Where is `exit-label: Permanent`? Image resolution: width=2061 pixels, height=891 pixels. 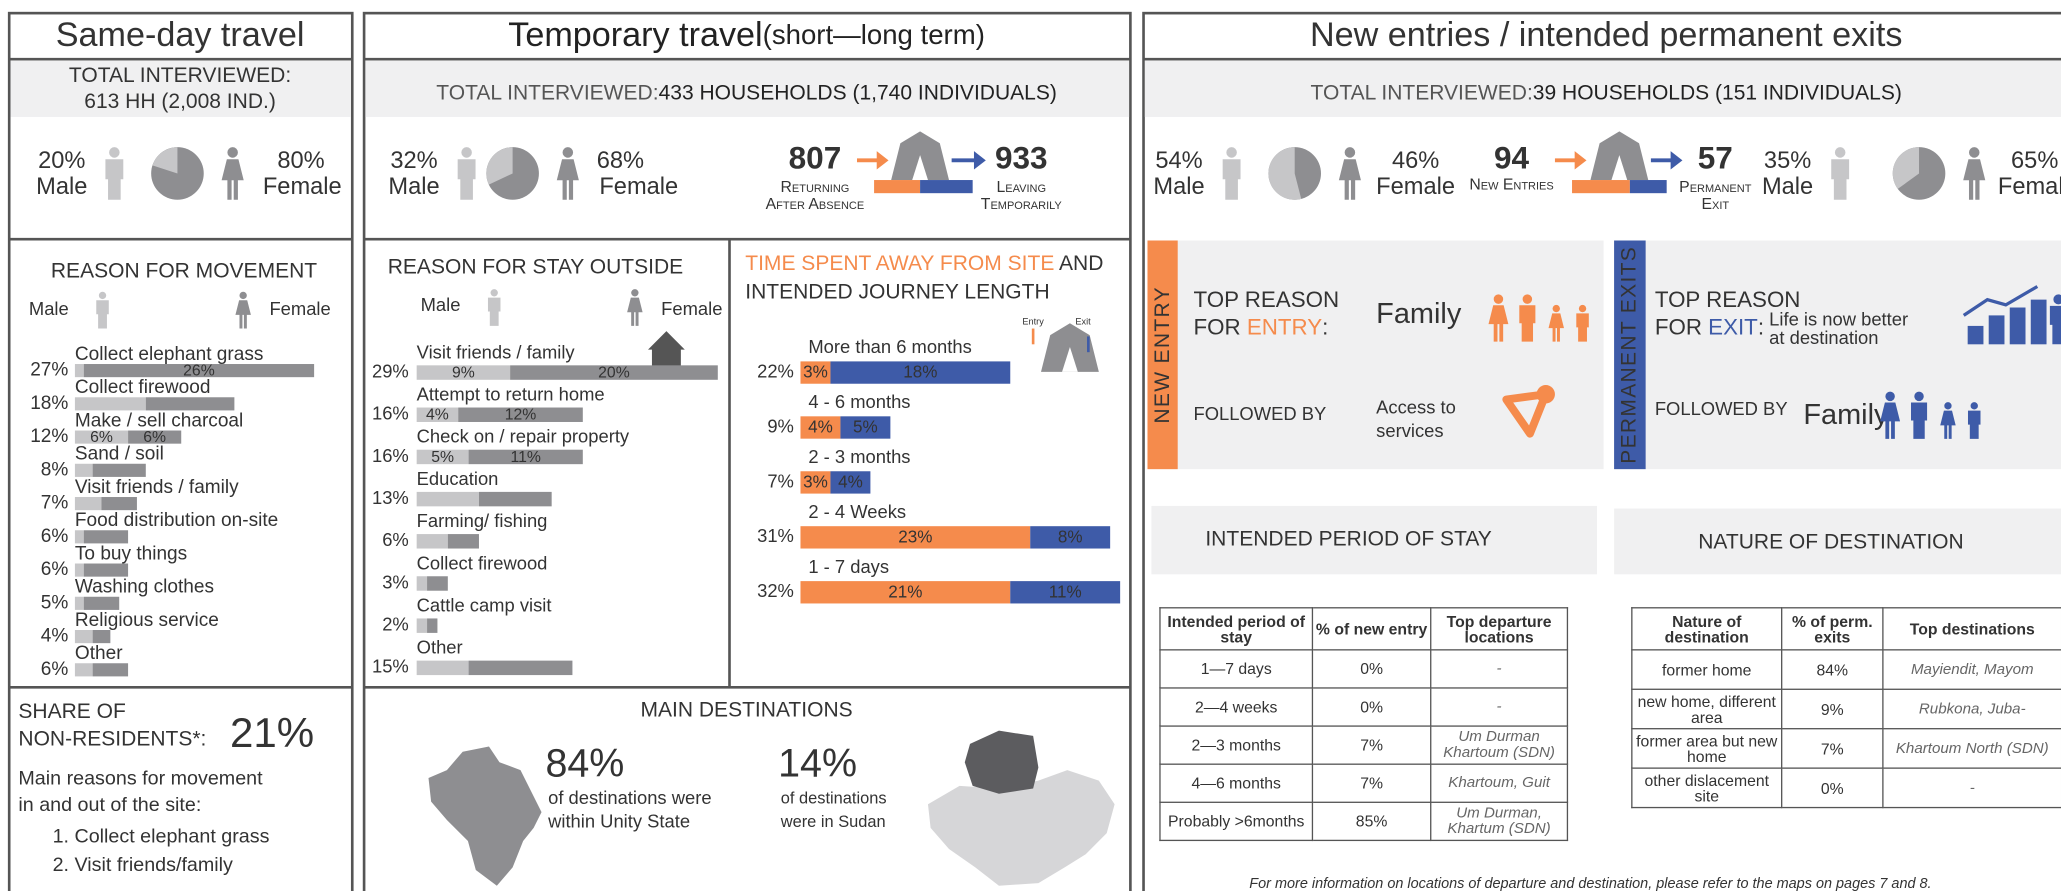
exit-label: Permanent is located at coordinates (1715, 187).